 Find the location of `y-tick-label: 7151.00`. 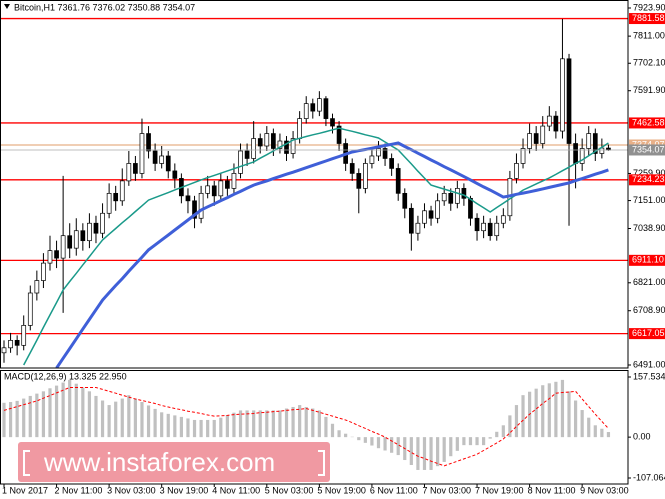

y-tick-label: 7151.00 is located at coordinates (649, 200).